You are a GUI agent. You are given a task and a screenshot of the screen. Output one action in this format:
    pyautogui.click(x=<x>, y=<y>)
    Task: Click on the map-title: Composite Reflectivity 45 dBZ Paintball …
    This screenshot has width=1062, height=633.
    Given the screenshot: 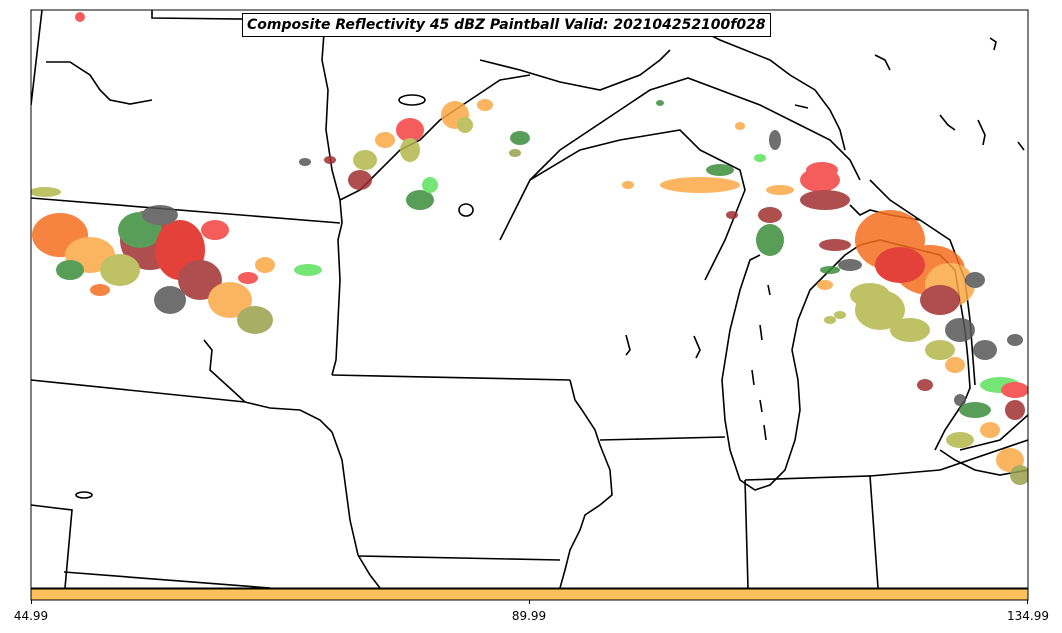 What is the action you would take?
    pyautogui.click(x=506, y=25)
    